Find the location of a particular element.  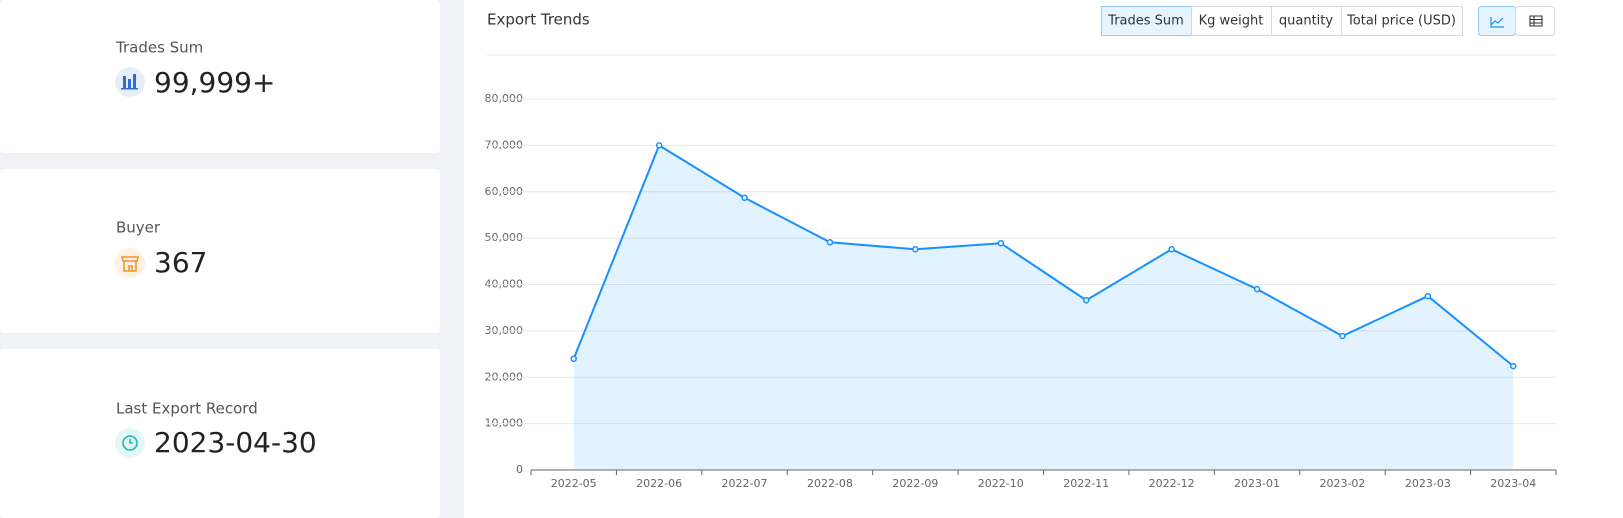

icon-bg is located at coordinates (130, 263).